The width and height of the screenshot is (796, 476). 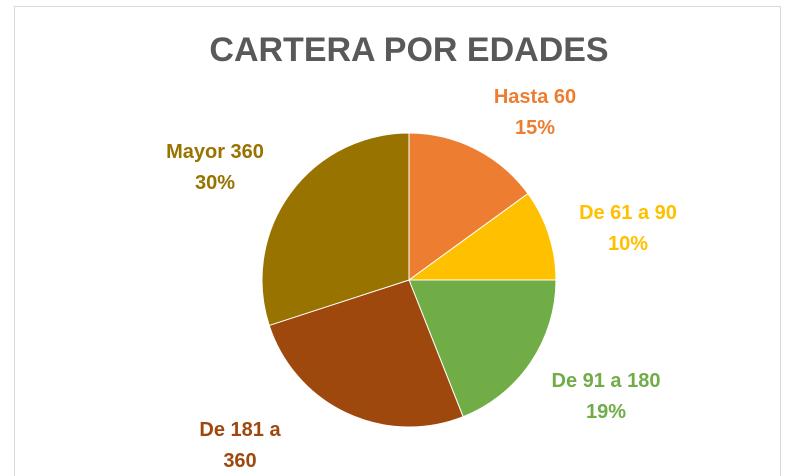 I want to click on value-label: 15%, so click(x=535, y=128).